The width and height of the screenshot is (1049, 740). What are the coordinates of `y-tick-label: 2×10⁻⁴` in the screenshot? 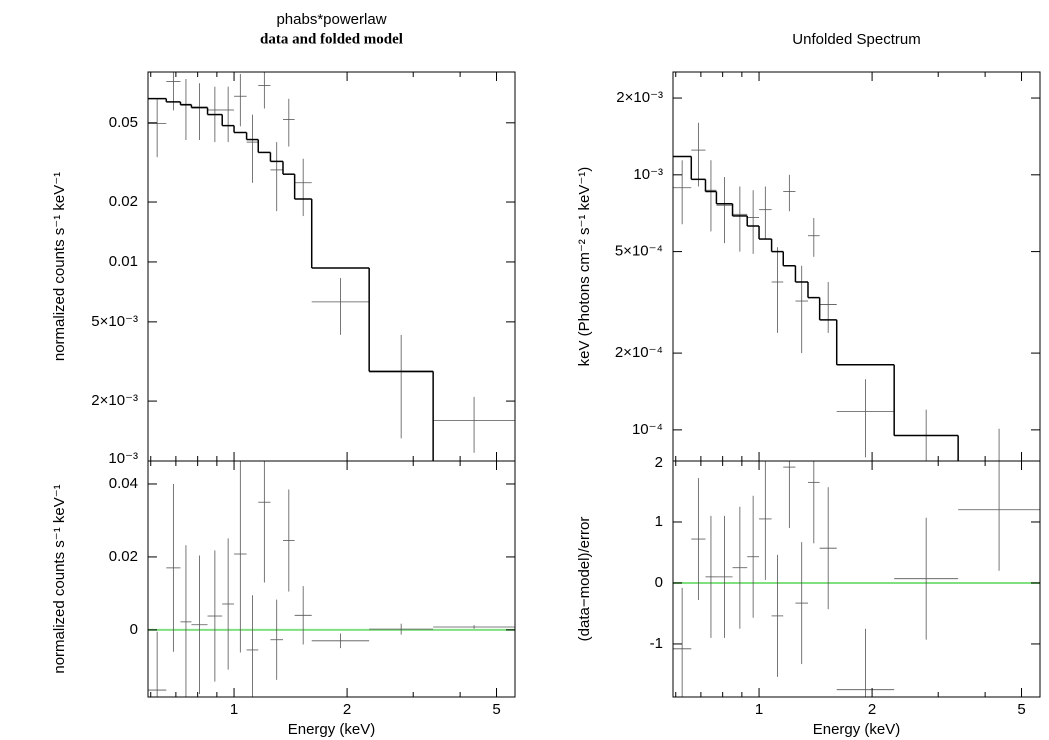 It's located at (639, 352).